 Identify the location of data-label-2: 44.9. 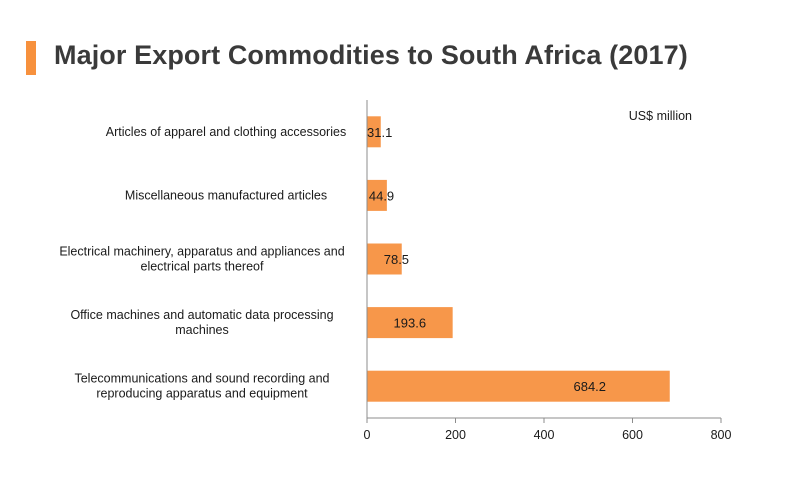
(381, 195).